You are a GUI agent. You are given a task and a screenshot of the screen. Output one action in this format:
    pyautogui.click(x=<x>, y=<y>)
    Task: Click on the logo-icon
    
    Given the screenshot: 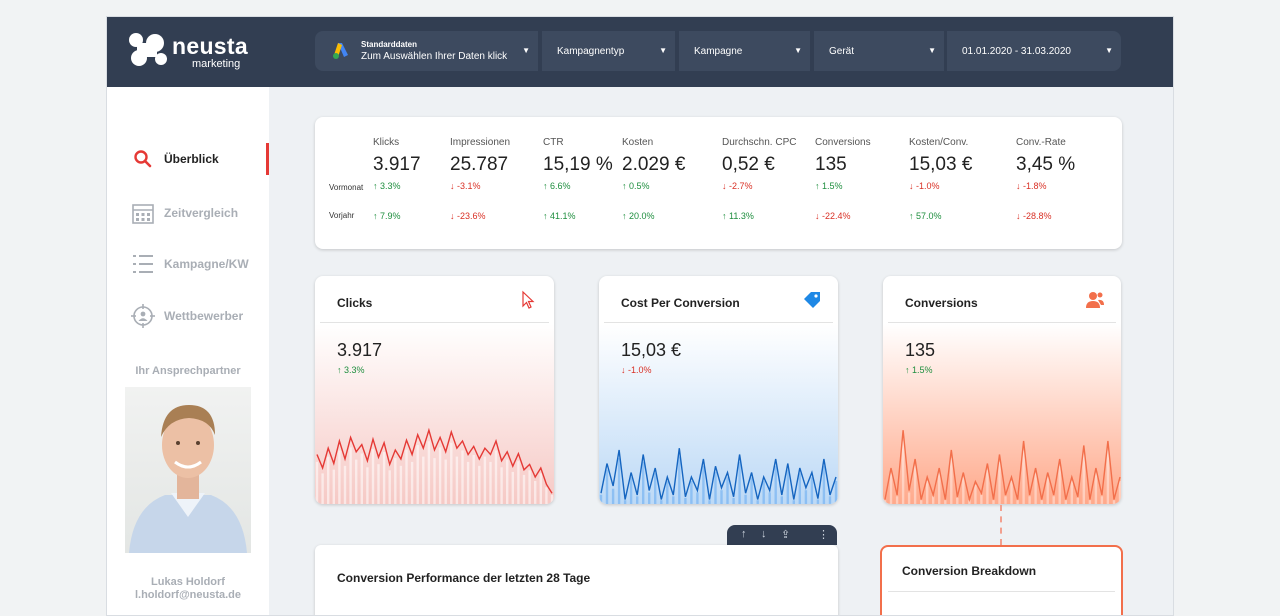 What is the action you would take?
    pyautogui.click(x=148, y=49)
    